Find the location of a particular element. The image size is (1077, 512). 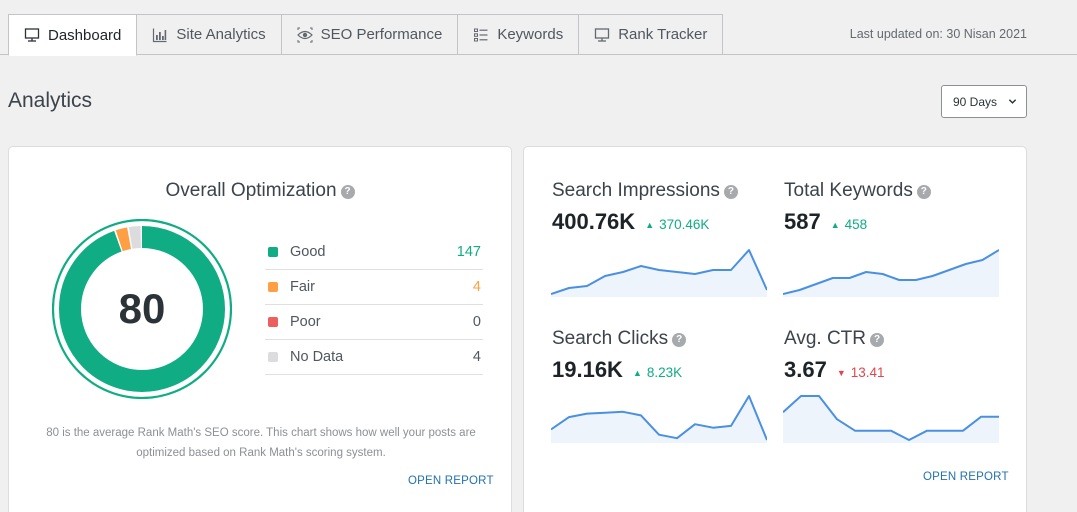

sparkline-search-impressions is located at coordinates (659, 273).